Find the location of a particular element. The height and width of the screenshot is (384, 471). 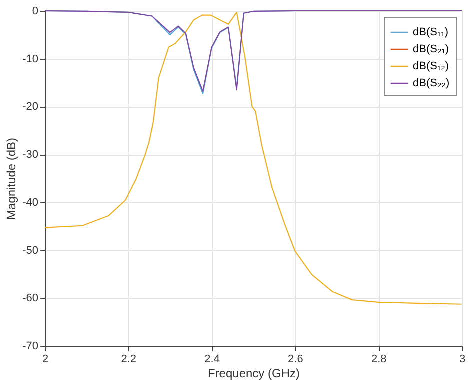

legend-label: dB(S₁₂) is located at coordinates (431, 66).